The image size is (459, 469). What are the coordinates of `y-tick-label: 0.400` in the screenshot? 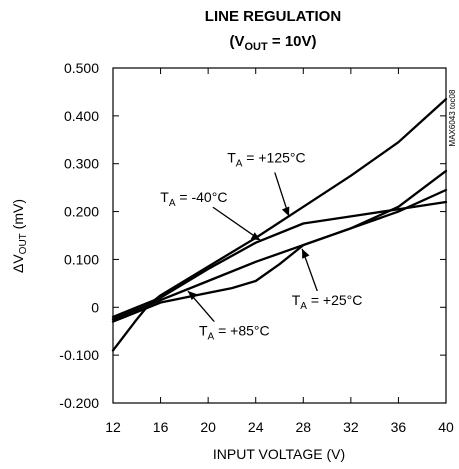 It's located at (81, 116).